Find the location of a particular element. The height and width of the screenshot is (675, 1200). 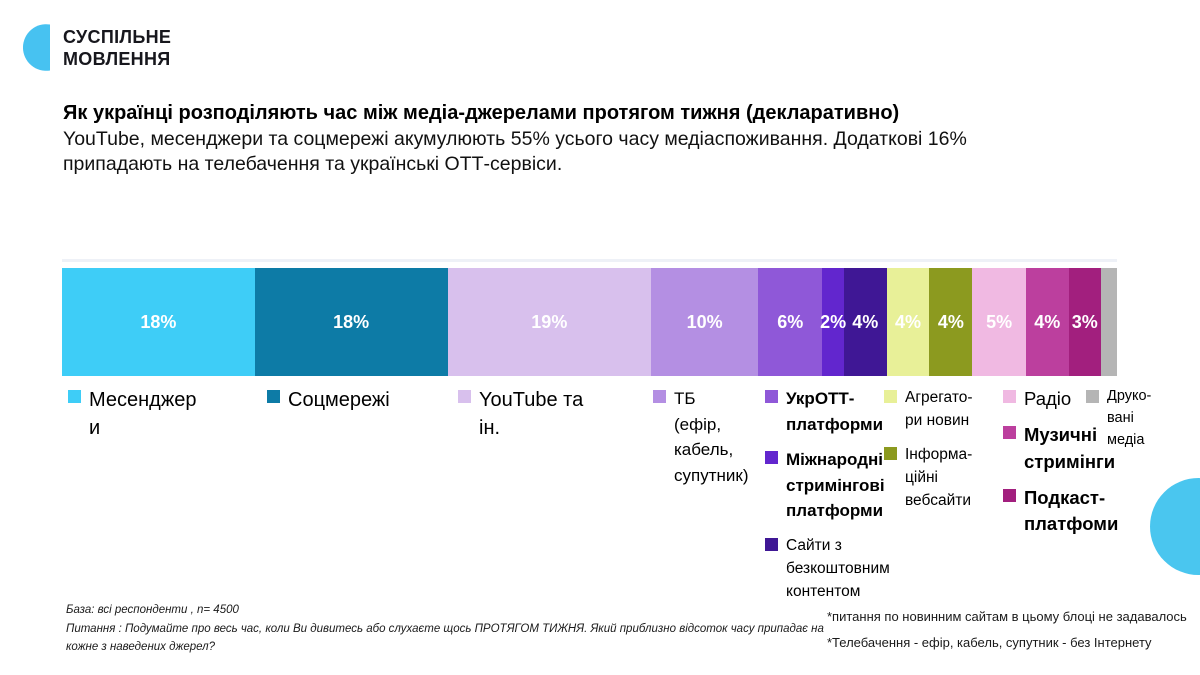

bar-segment-tv: 10% is located at coordinates (705, 322).